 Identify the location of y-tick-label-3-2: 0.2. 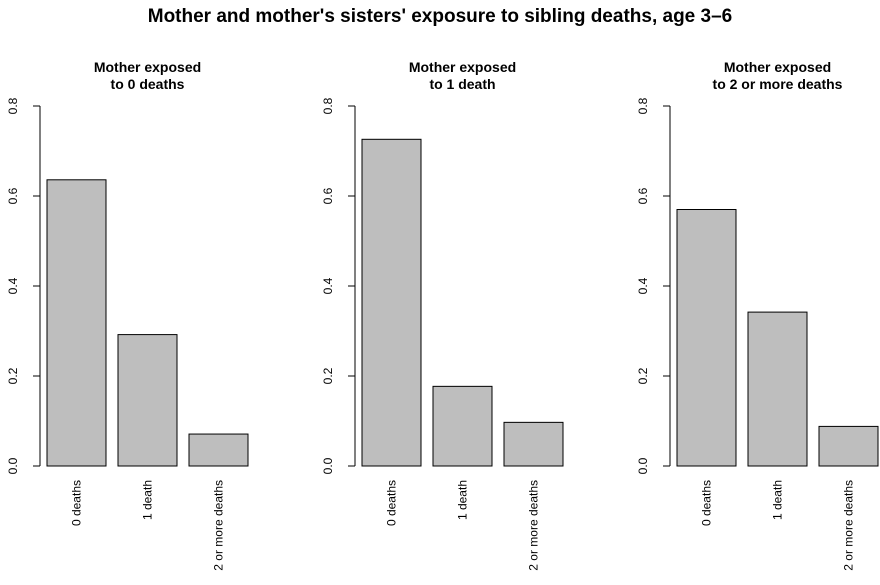
(643, 375).